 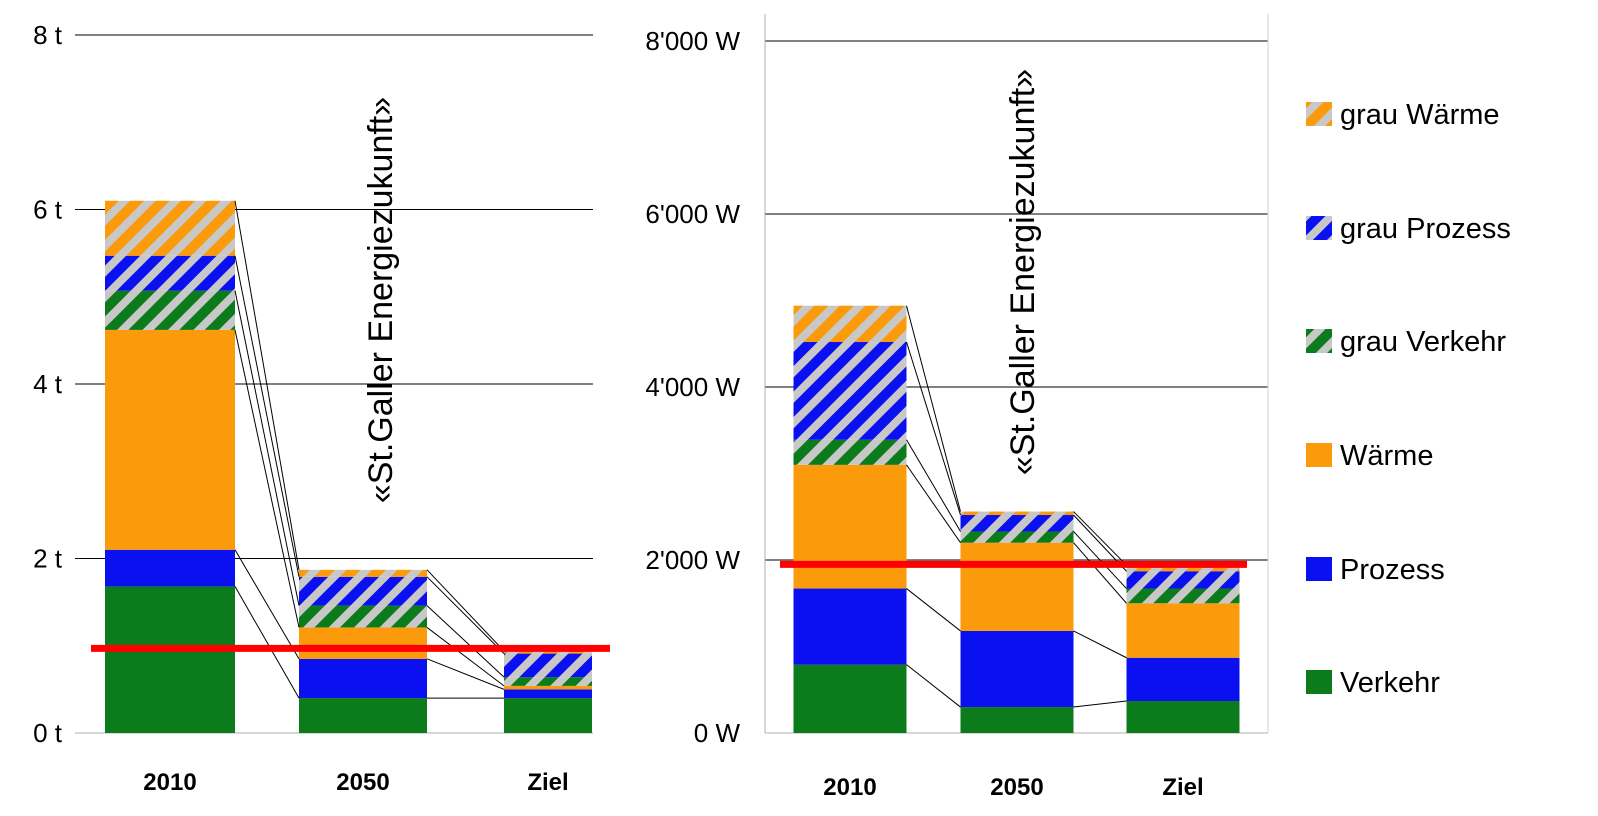 What do you see at coordinates (1319, 341) in the screenshot?
I see `legend-swatch-grau-verkehr` at bounding box center [1319, 341].